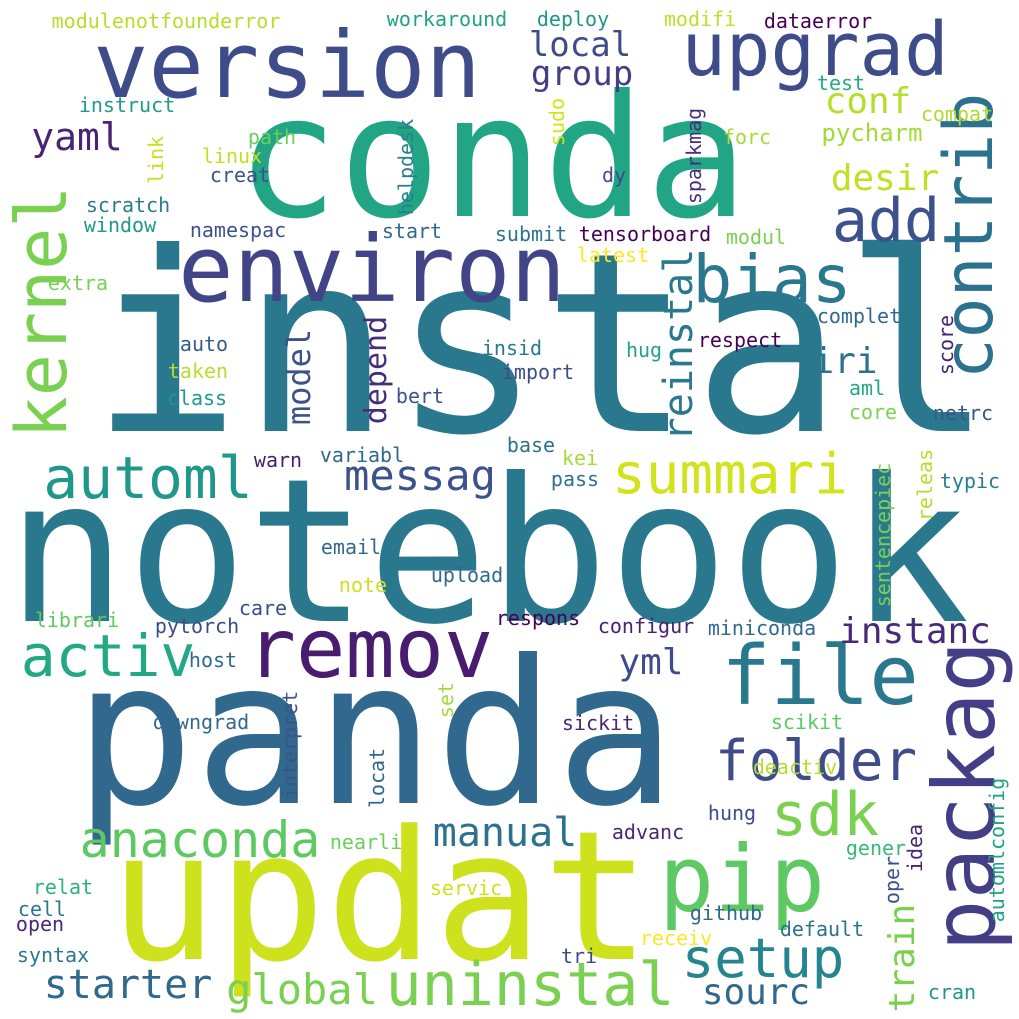 The width and height of the screenshot is (1019, 1019). What do you see at coordinates (376, 370) in the screenshot?
I see `word-depend: depend` at bounding box center [376, 370].